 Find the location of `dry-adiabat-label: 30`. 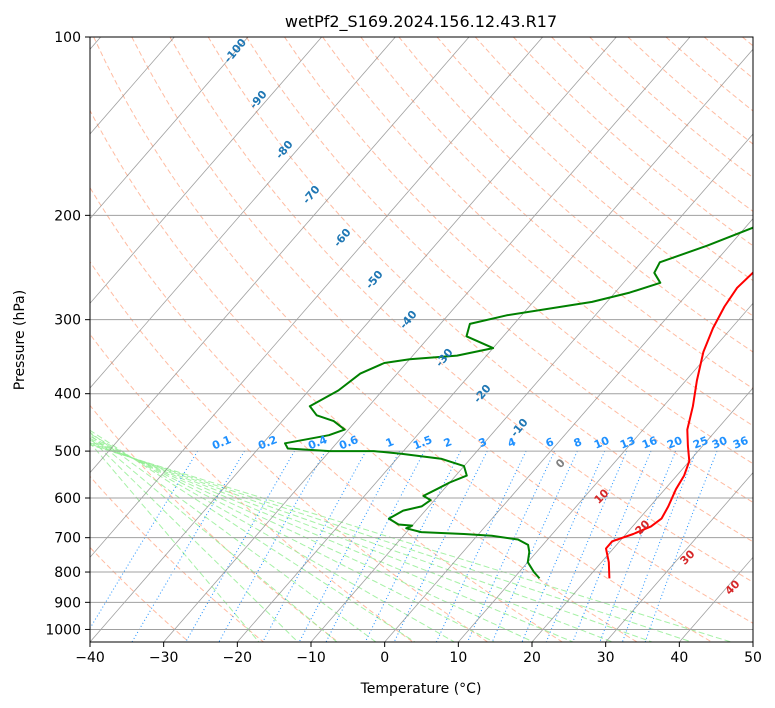

dry-adiabat-label: 30 is located at coordinates (688, 557).